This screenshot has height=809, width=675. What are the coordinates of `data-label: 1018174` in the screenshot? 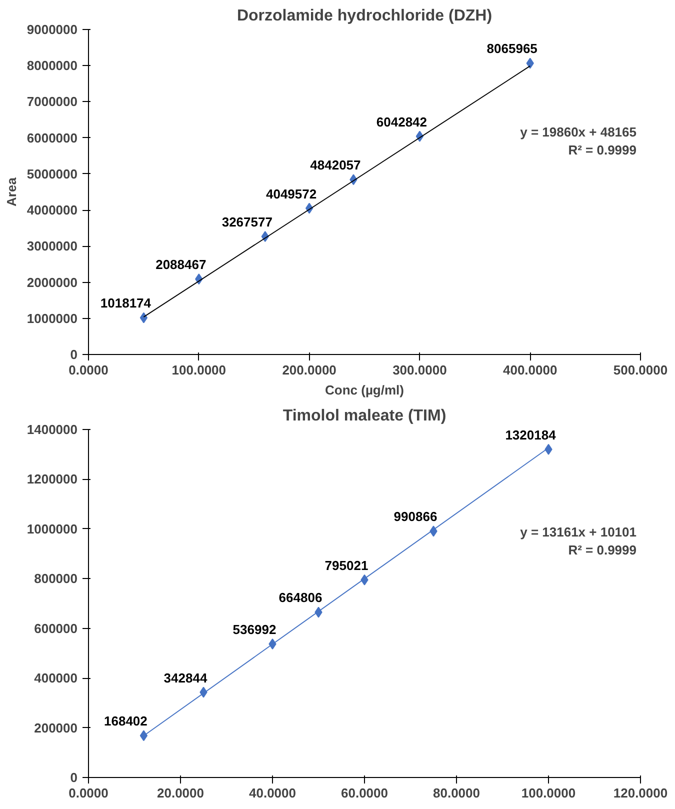 It's located at (126, 303).